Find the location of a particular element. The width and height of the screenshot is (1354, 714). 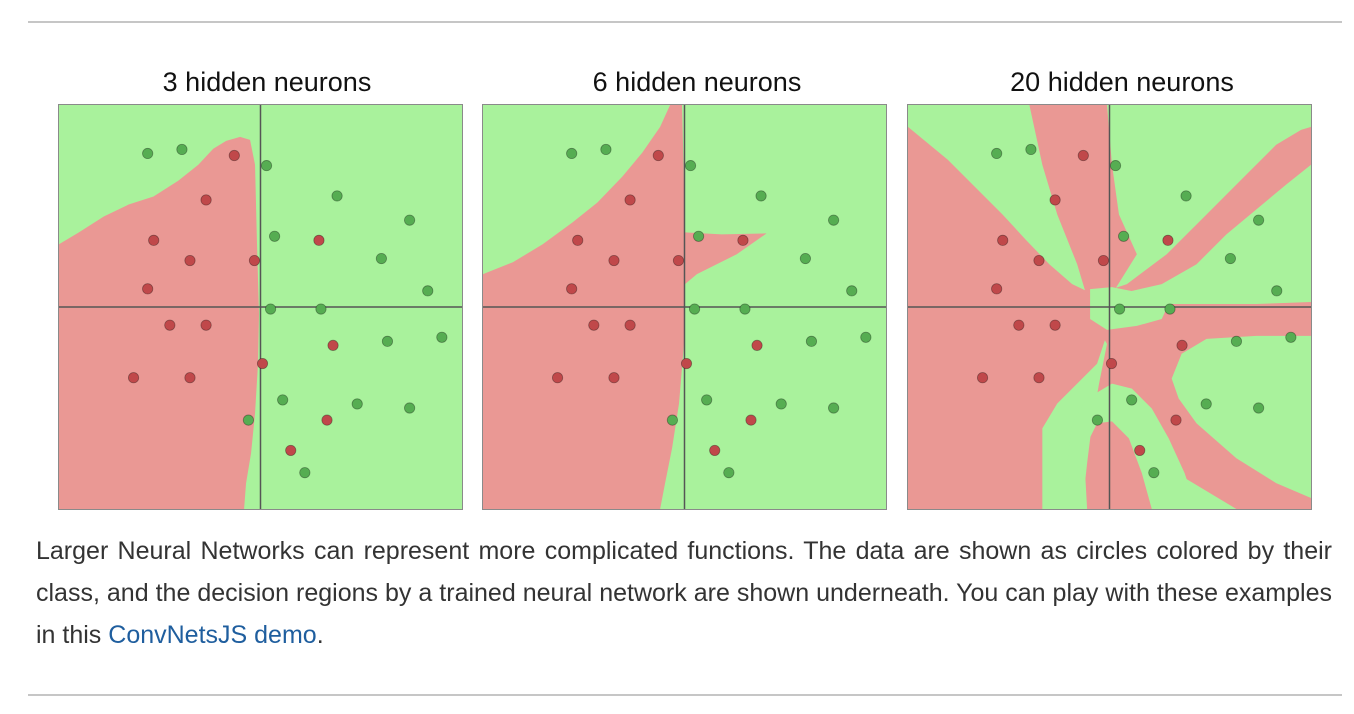

caption-end: . is located at coordinates (320, 635).